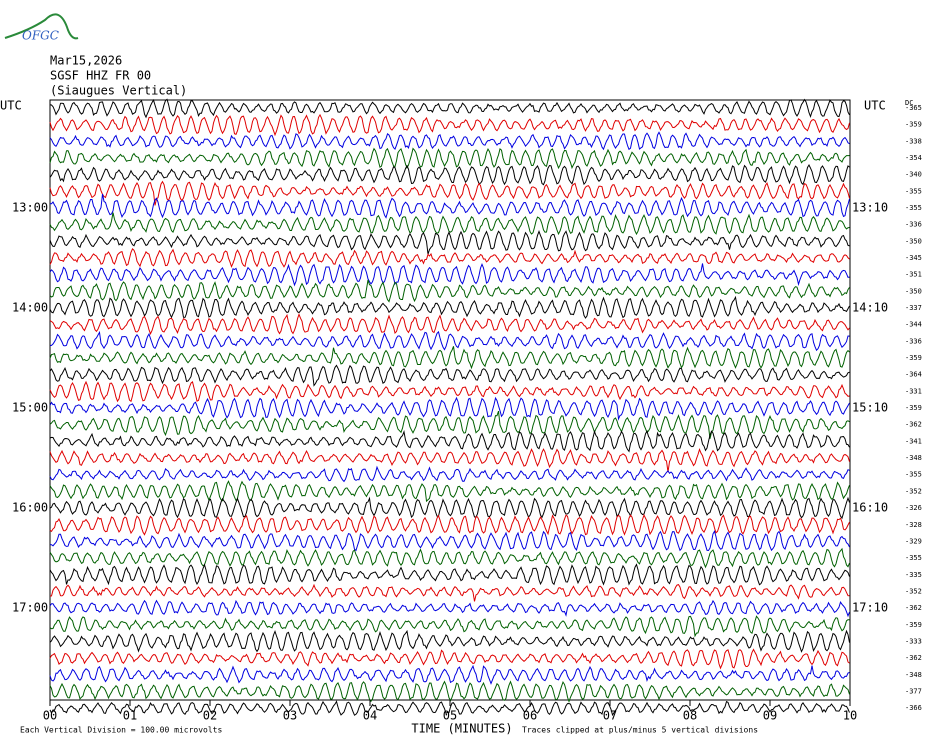 This screenshot has width=930, height=744. I want to click on date: Mar15,2026, so click(86, 61).